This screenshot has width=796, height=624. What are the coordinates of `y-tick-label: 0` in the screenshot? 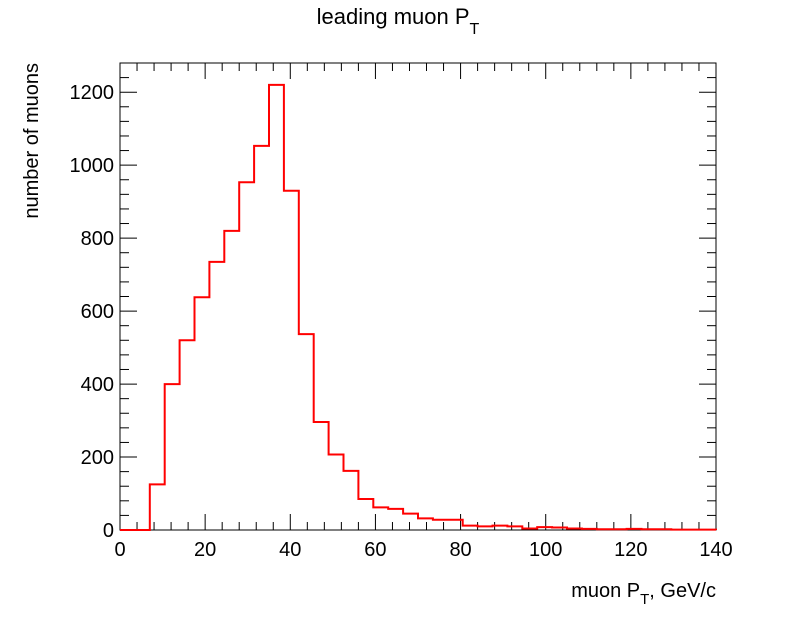 It's located at (108, 531).